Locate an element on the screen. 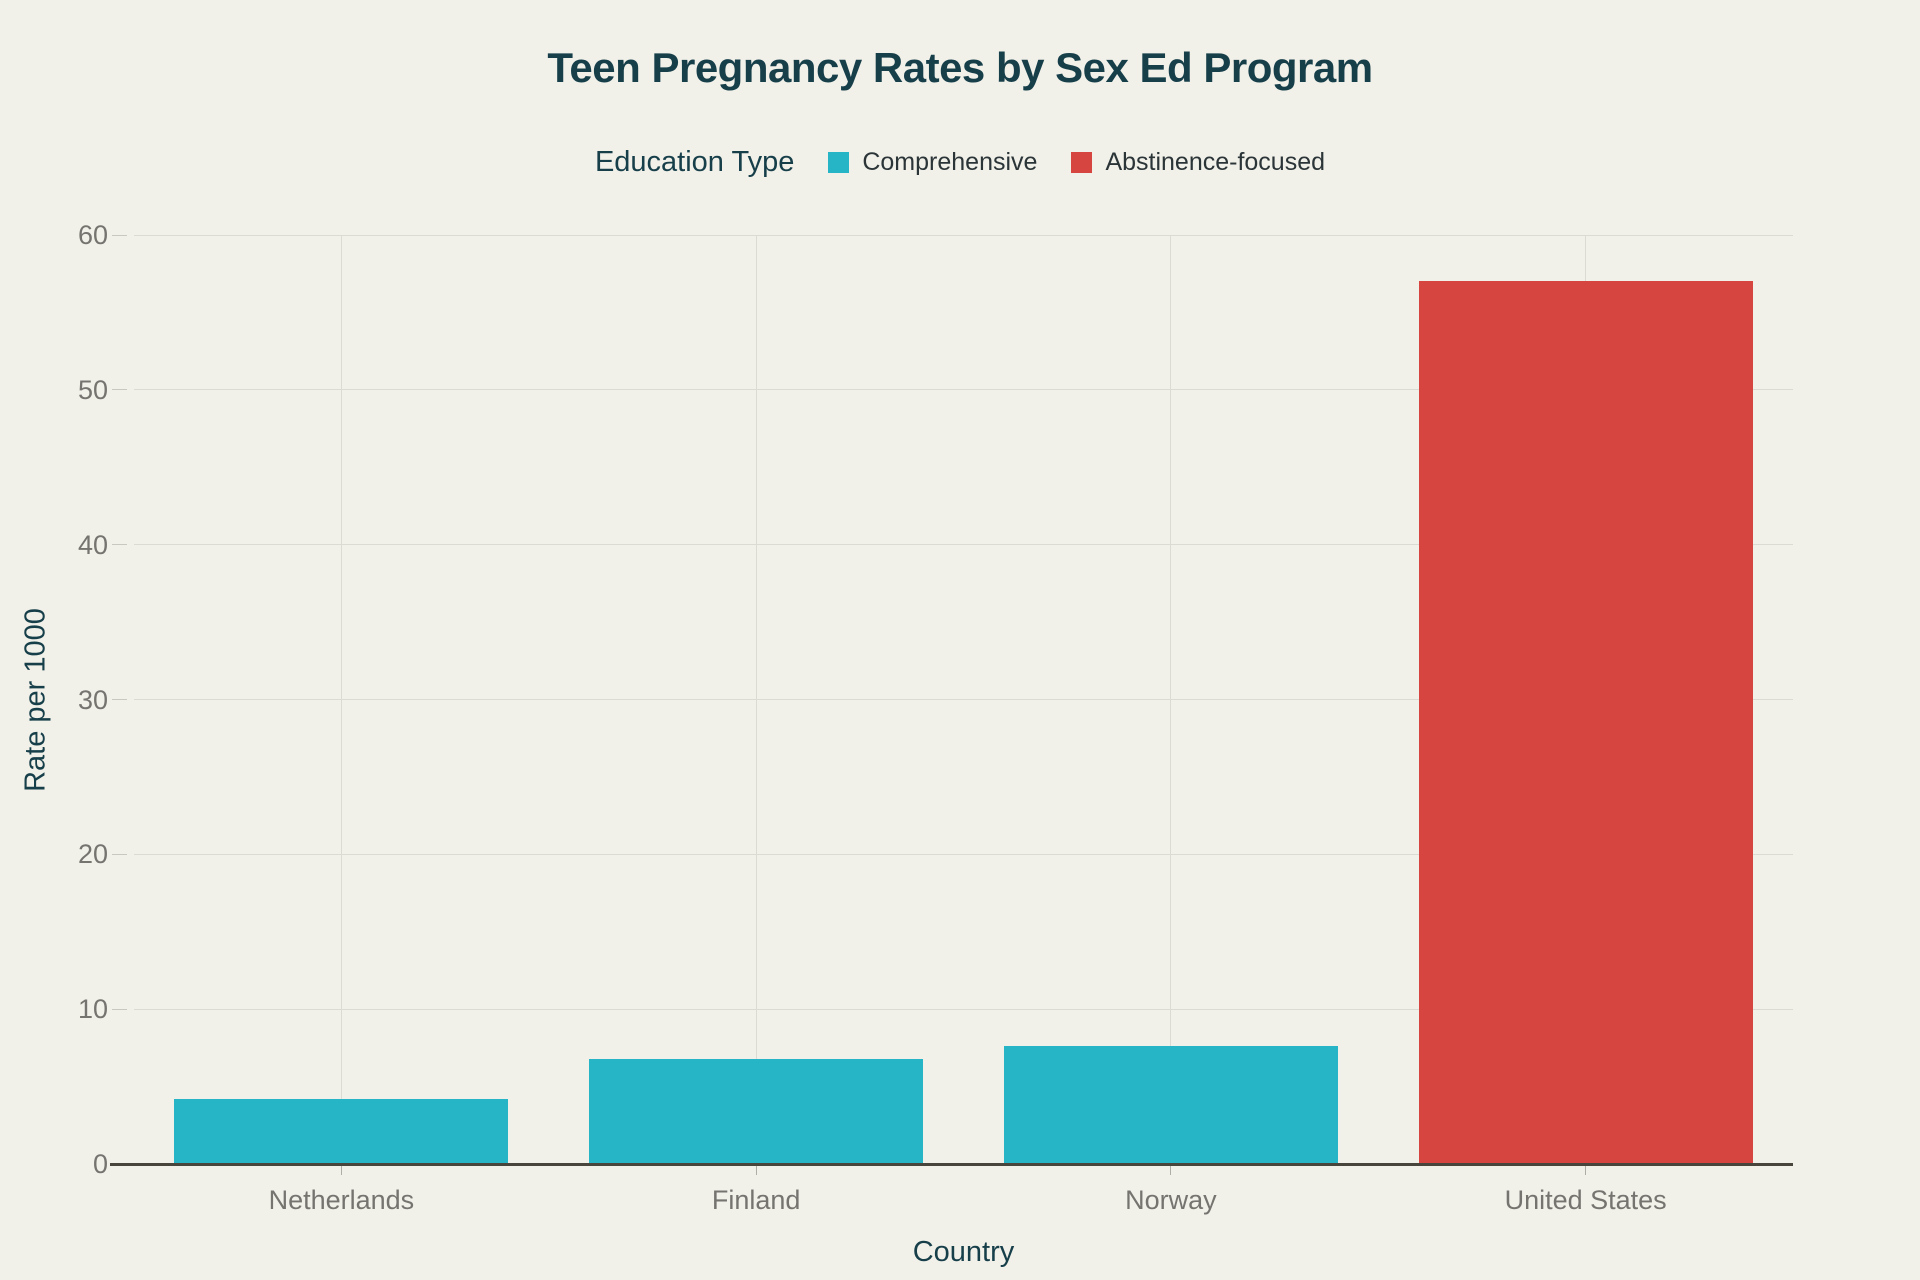 The height and width of the screenshot is (1280, 1920). y-tick-label-40: 40 is located at coordinates (92, 544).